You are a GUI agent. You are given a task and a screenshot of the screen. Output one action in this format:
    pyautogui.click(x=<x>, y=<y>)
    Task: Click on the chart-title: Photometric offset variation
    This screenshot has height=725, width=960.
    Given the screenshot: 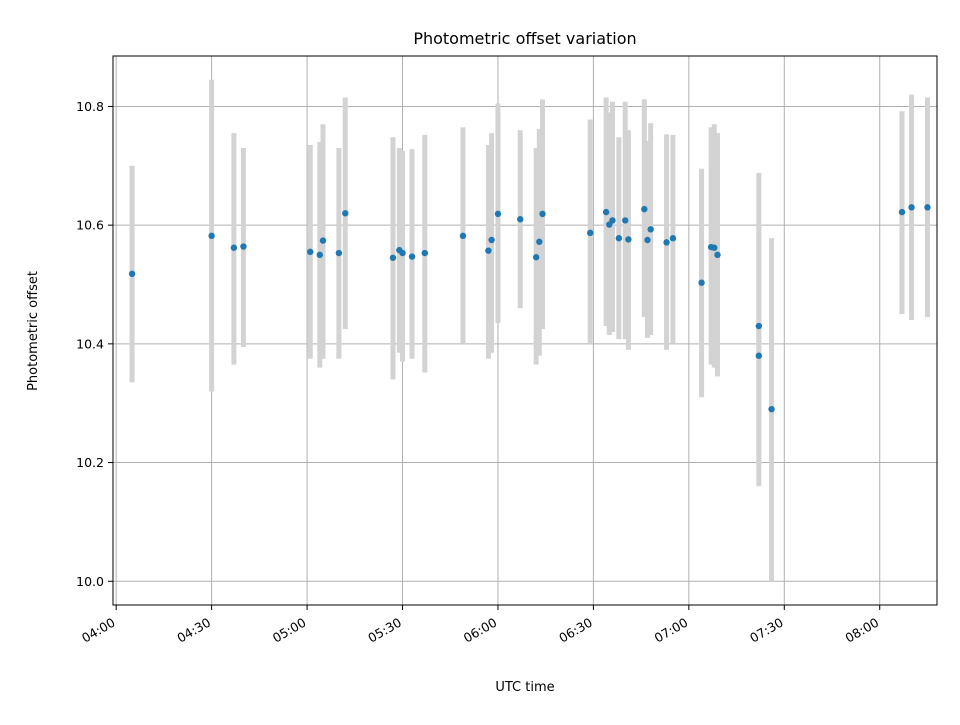 What is the action you would take?
    pyautogui.click(x=524, y=38)
    